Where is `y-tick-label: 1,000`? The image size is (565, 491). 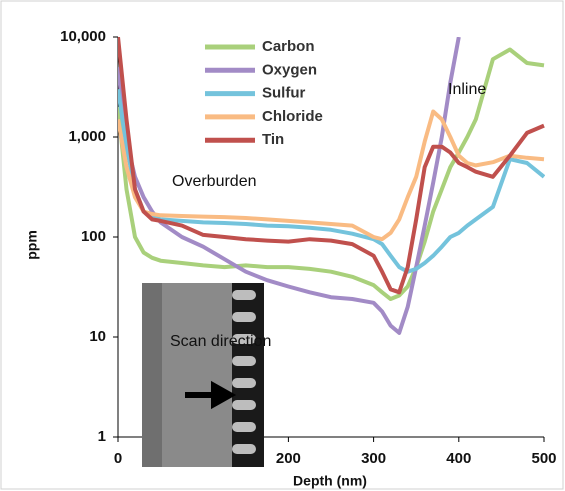 y-tick-label: 1,000 is located at coordinates (87, 136).